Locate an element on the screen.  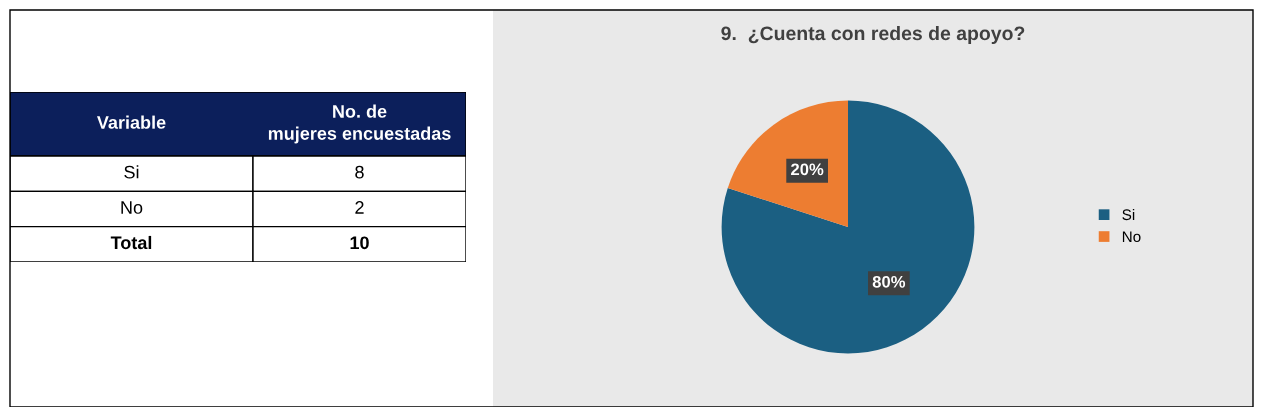
text: Variable is located at coordinates (131, 122).